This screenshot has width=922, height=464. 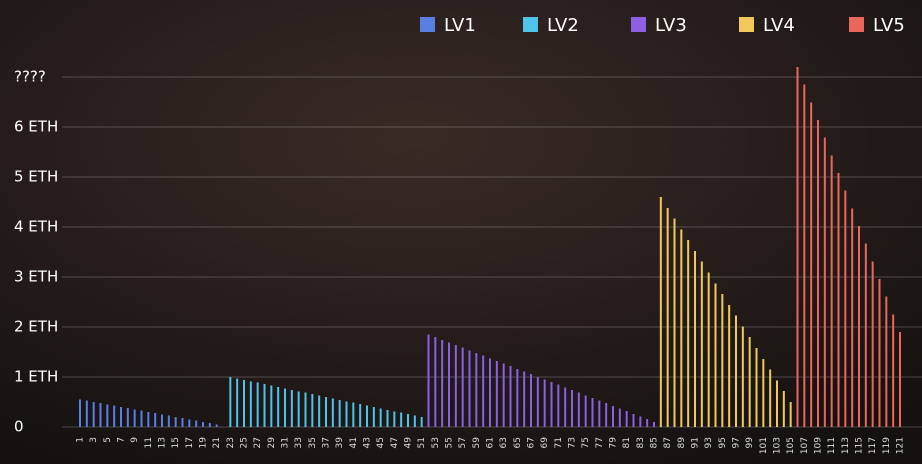 What do you see at coordinates (545, 443) in the screenshot?
I see `x-tick-label: 69` at bounding box center [545, 443].